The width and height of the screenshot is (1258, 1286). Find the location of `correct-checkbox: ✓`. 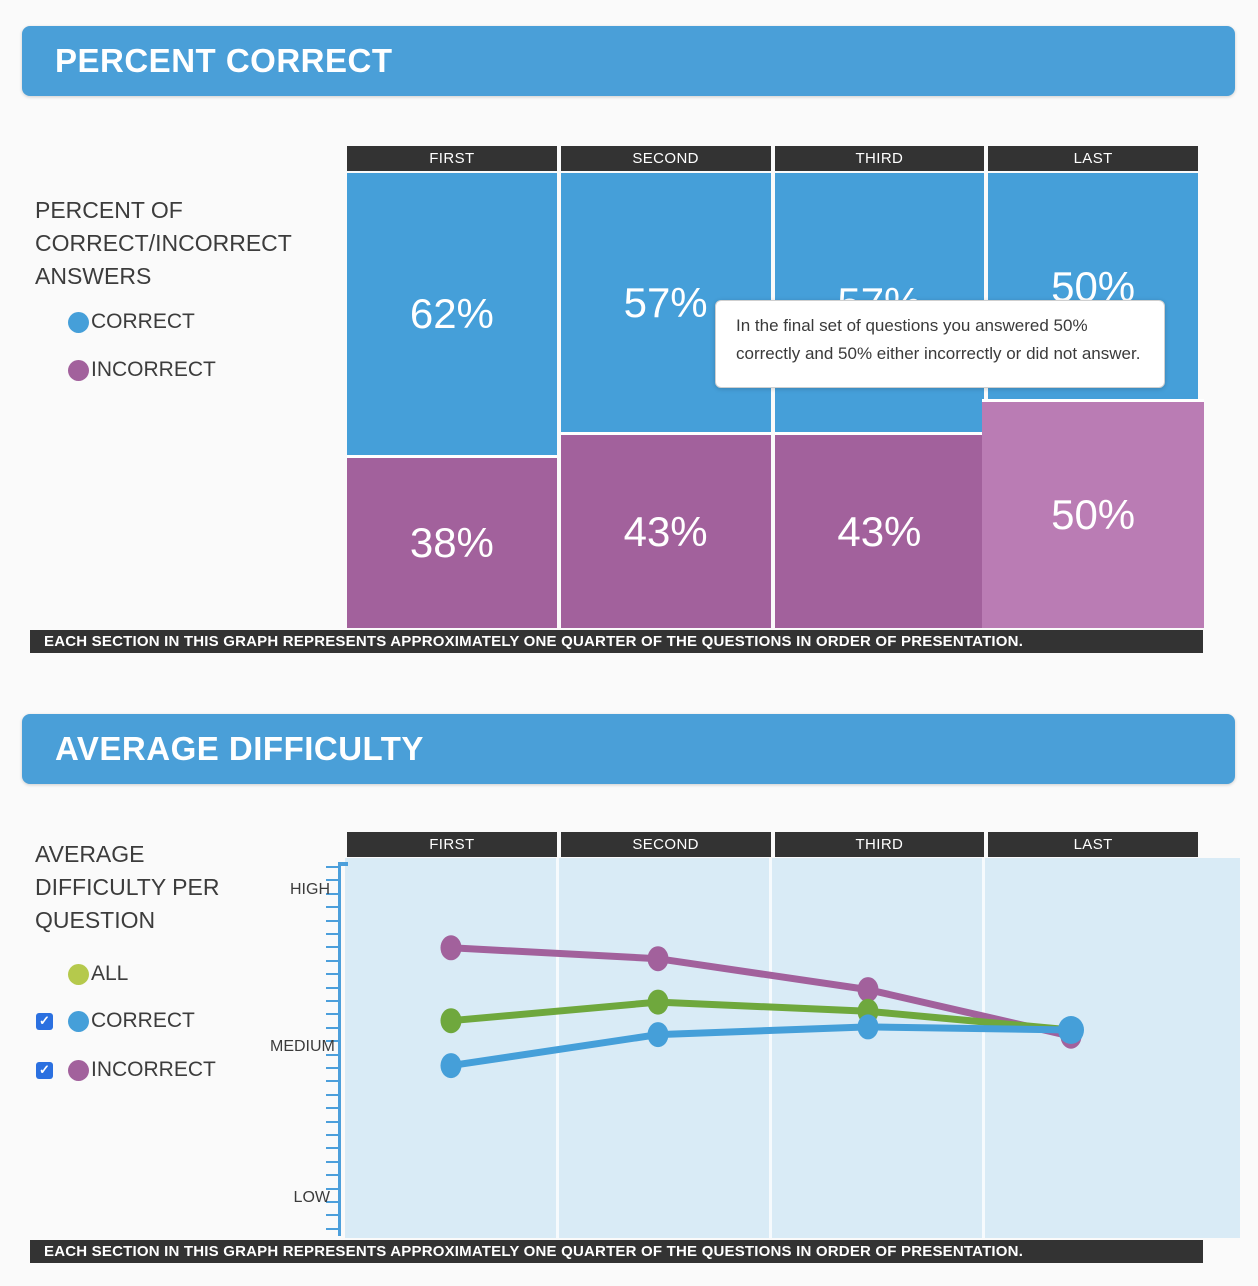

correct-checkbox: ✓ is located at coordinates (44, 1021).